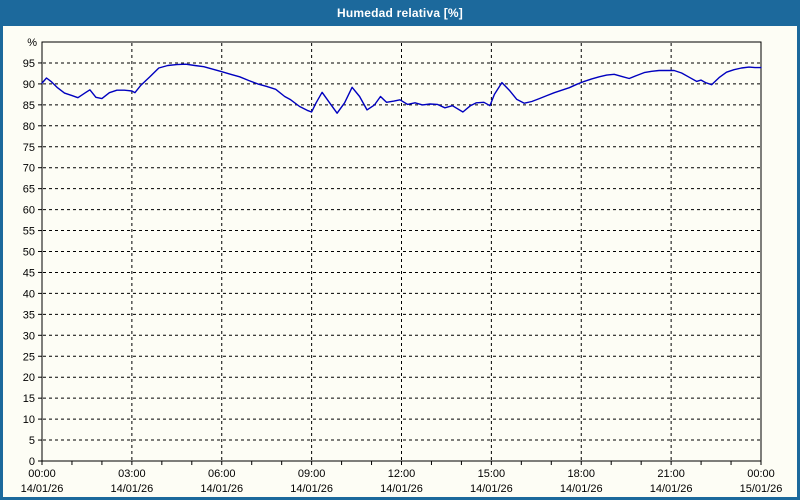 The height and width of the screenshot is (500, 800). What do you see at coordinates (29, 378) in the screenshot?
I see `y-tick-label: 20` at bounding box center [29, 378].